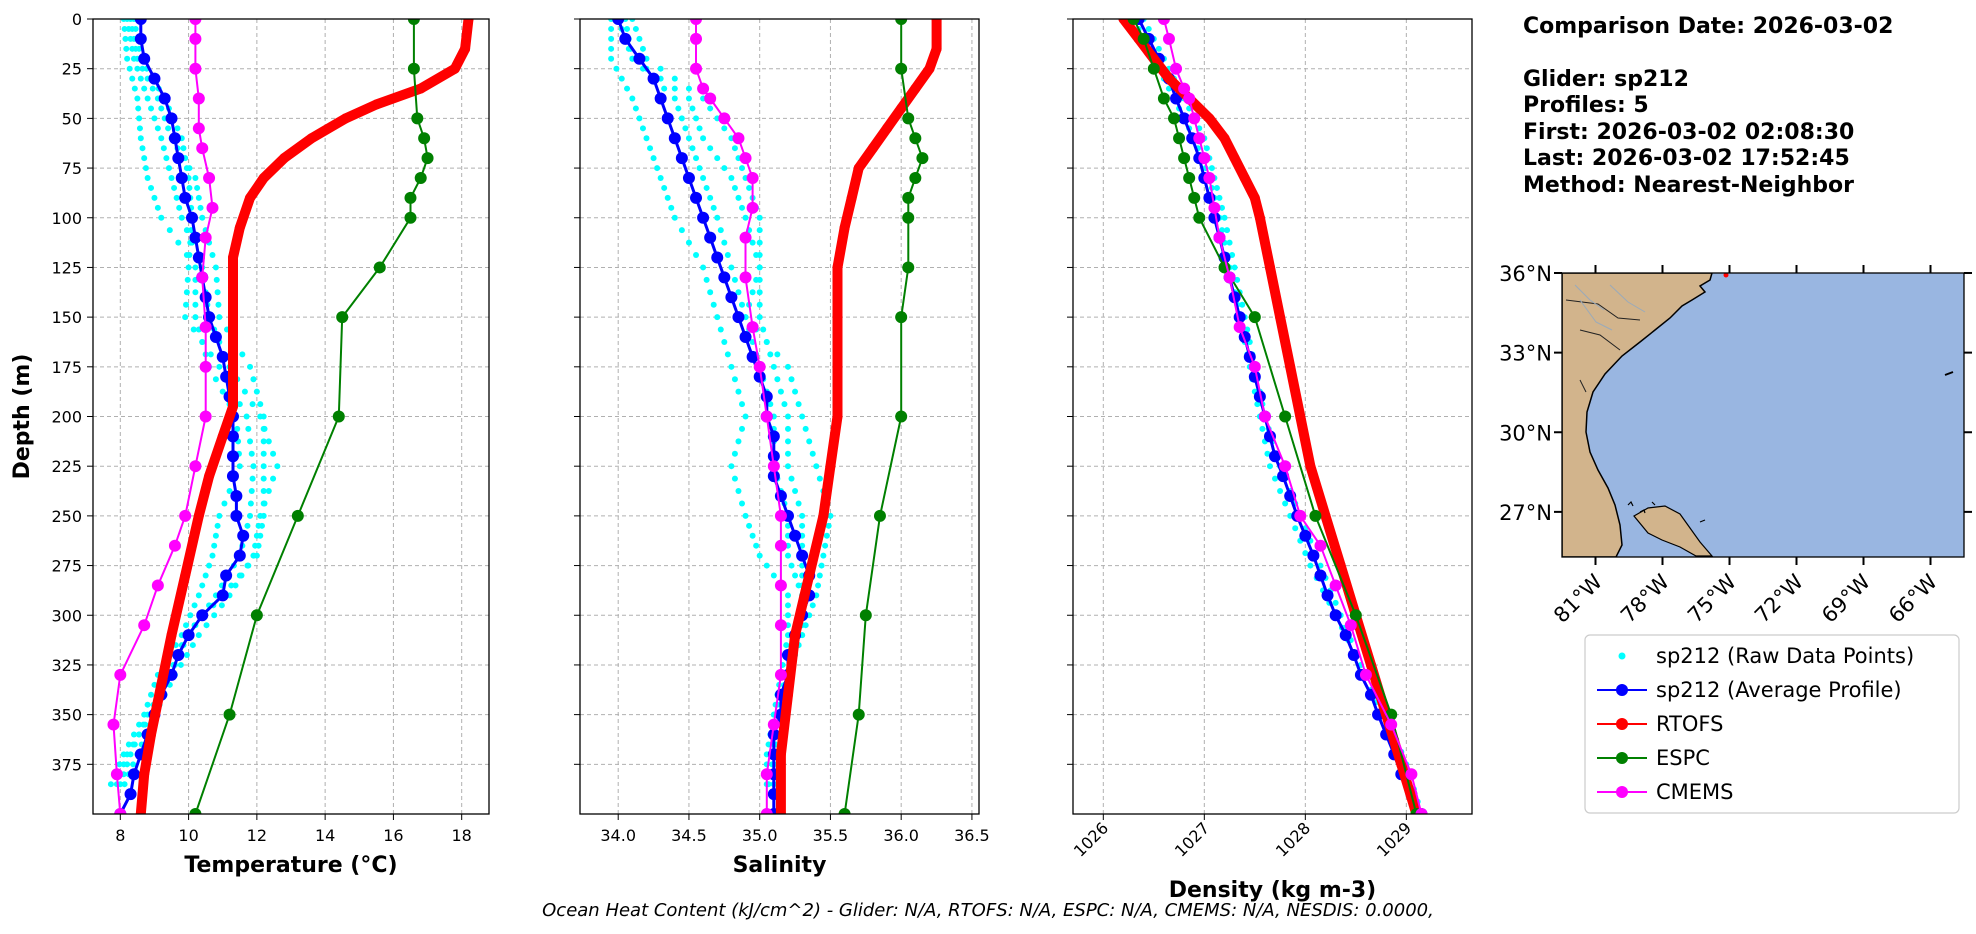 The image size is (1976, 934). I want to click on map-rivers, so click(1610, 307).